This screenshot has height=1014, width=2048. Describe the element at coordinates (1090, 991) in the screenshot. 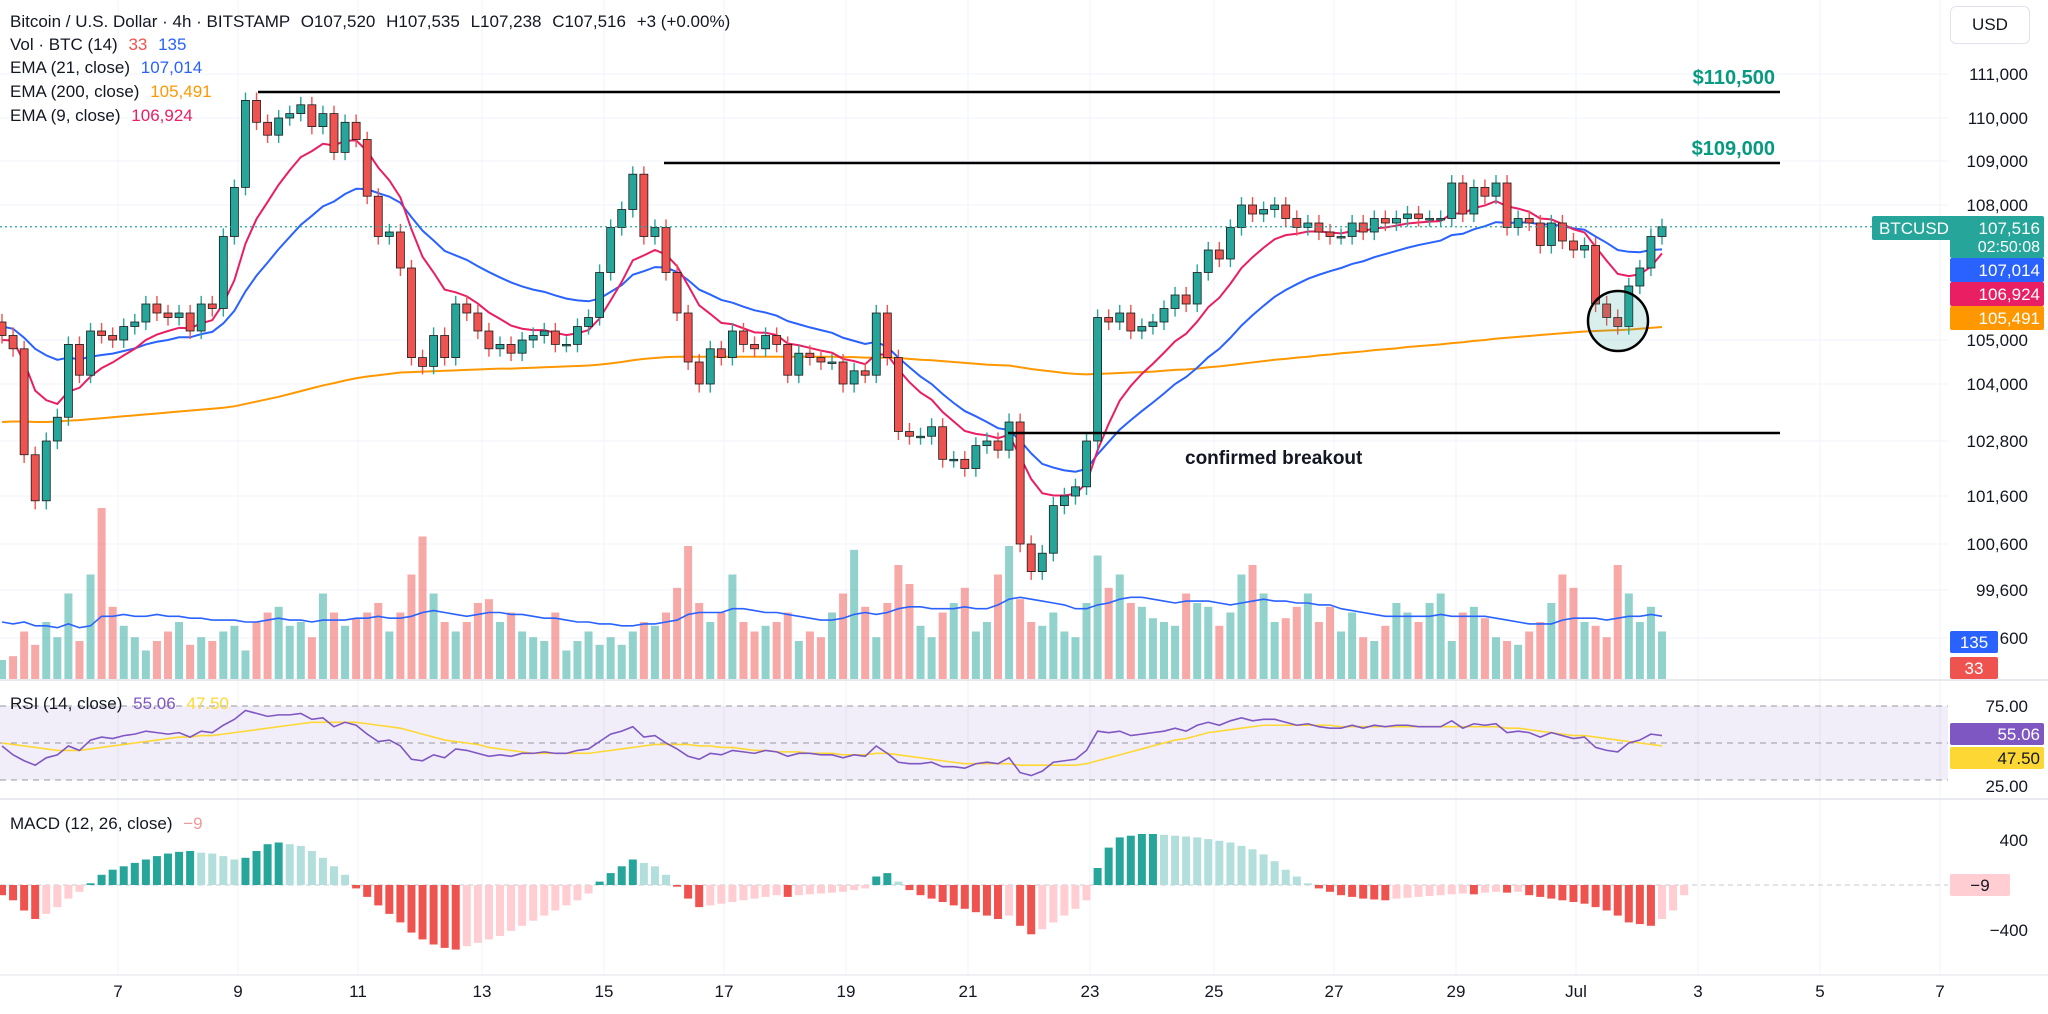

I see `time-axis-tick: 23` at that location.